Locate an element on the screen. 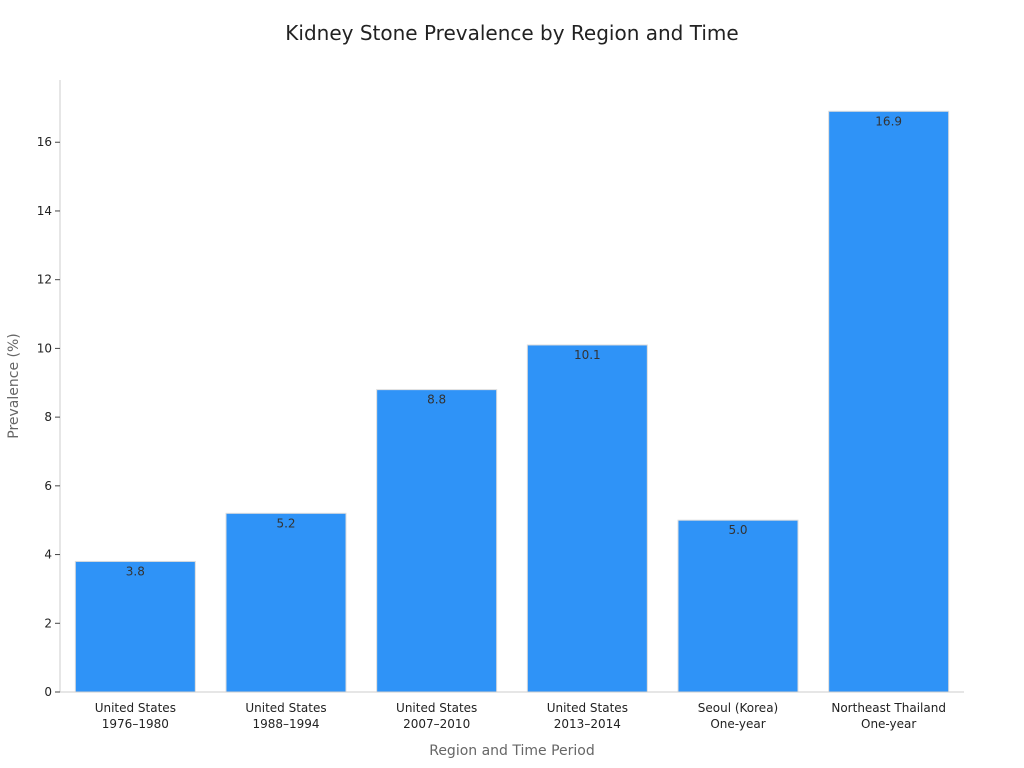 The width and height of the screenshot is (1024, 768). data-label: 5.2 is located at coordinates (285, 523).